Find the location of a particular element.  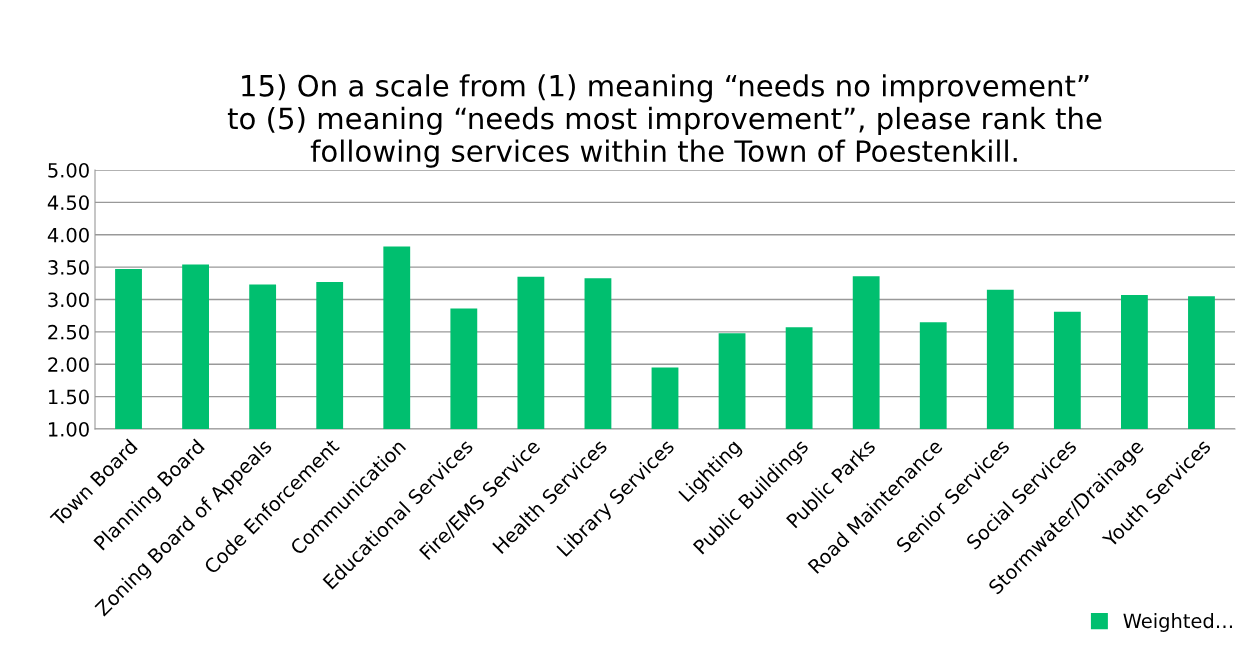

y-tick-label: 3.00 is located at coordinates (68, 300).